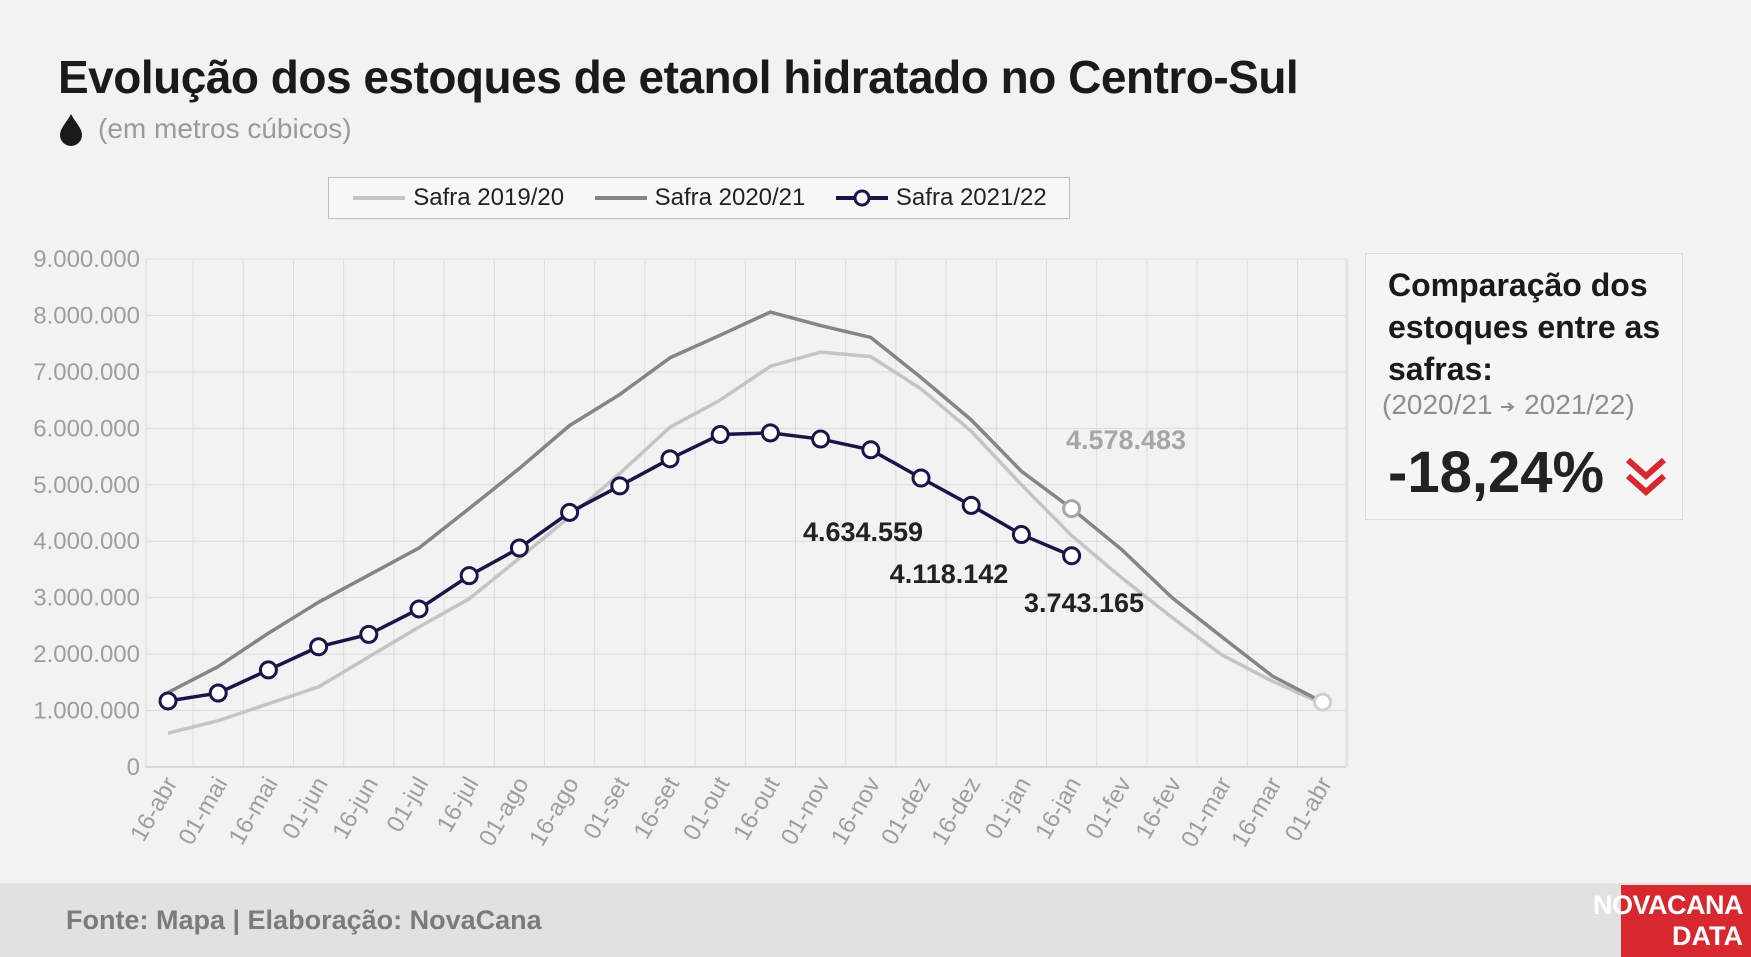 The height and width of the screenshot is (957, 1751). Describe the element at coordinates (861, 198) in the screenshot. I see `legend-marker-swatch` at that location.